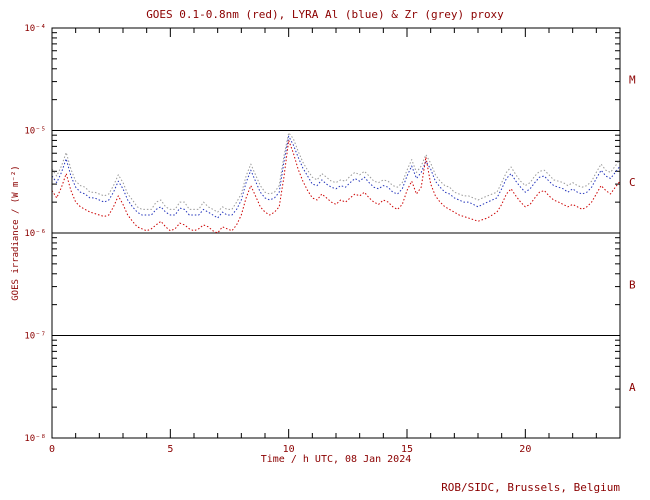 Image resolution: width=650 pixels, height=500 pixels. I want to click on y-tick-label: 10⁻⁷, so click(35, 337).